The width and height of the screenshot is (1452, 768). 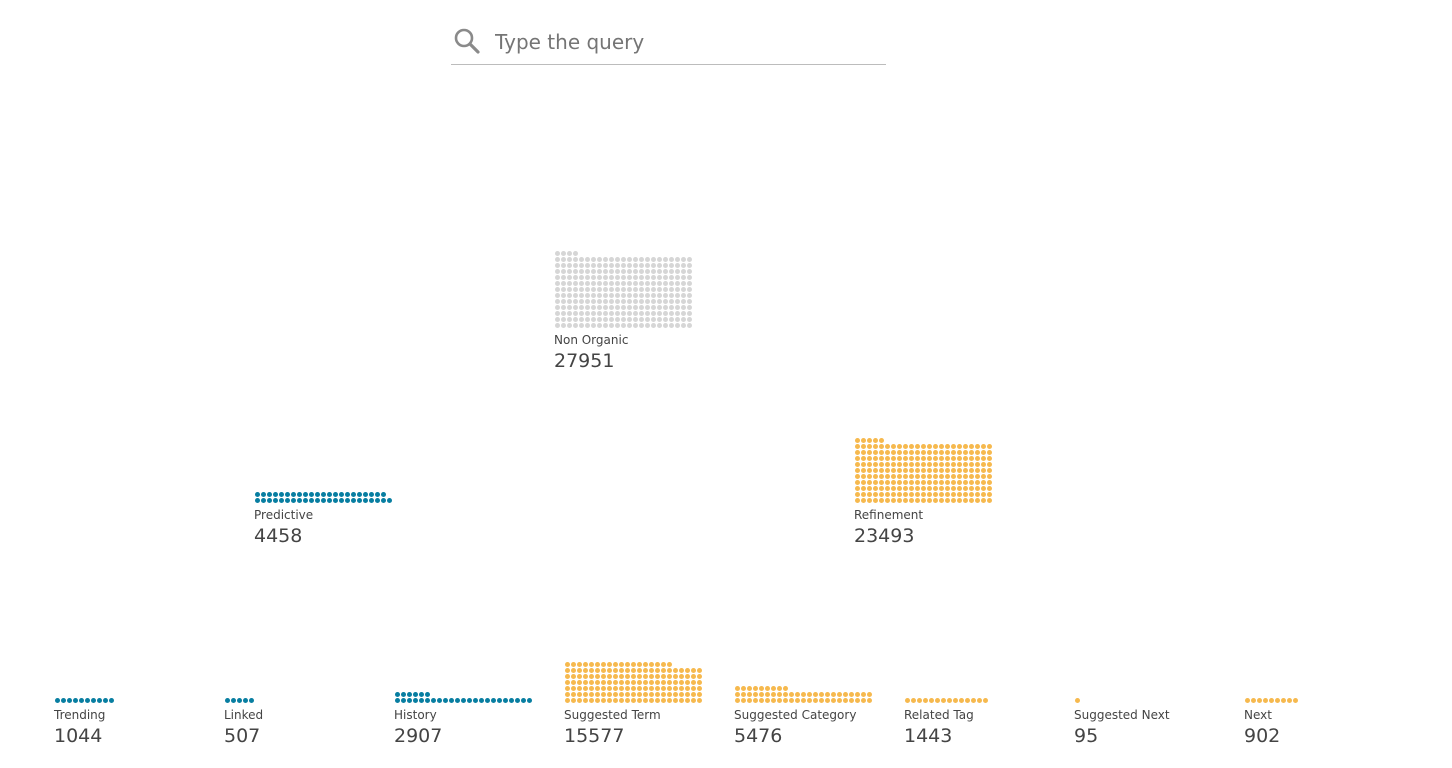 I want to click on node-suggested-next, so click(x=1145, y=351).